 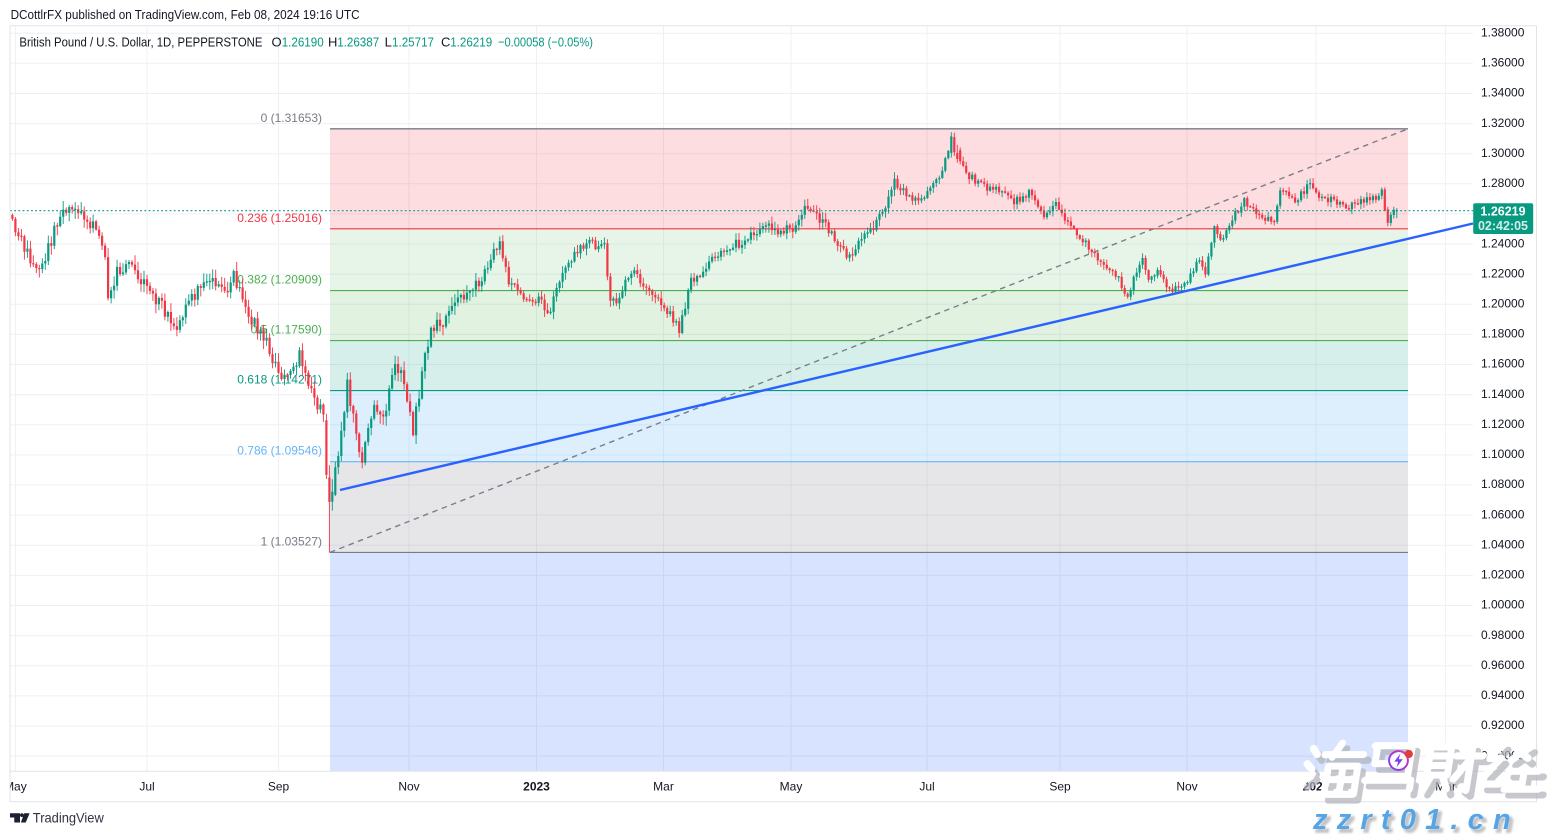 I want to click on svg-text: 1.08000, so click(x=1503, y=484).